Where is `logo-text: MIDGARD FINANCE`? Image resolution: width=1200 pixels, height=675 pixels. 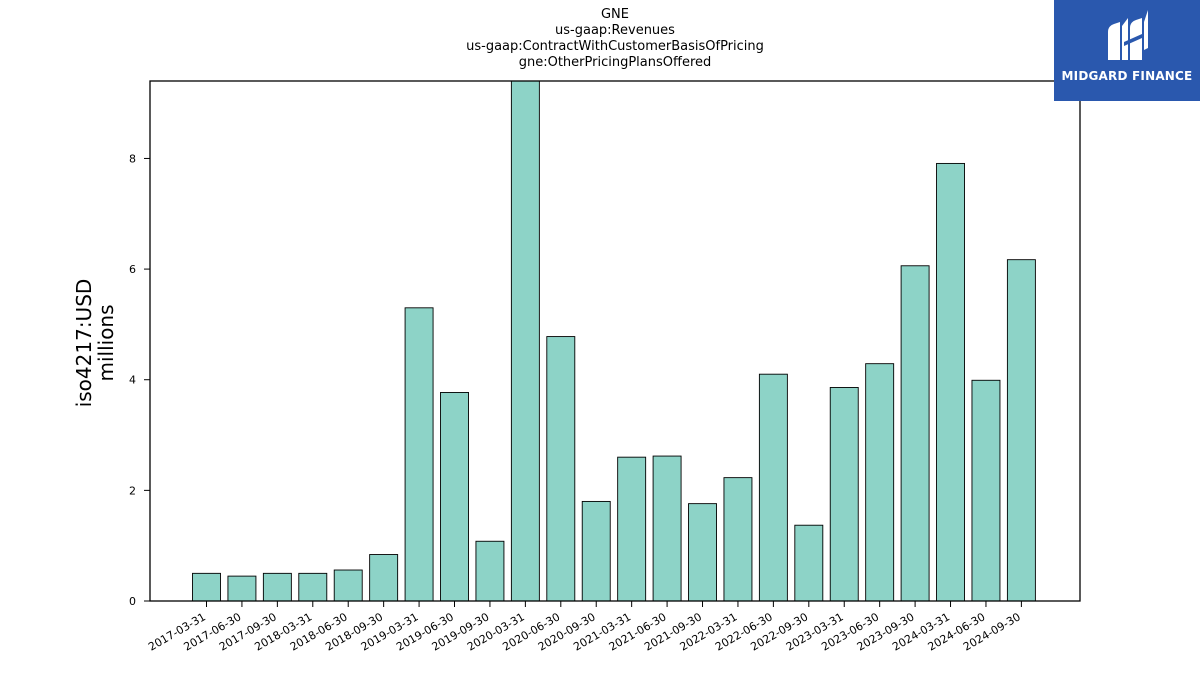
logo-text: MIDGARD FINANCE is located at coordinates (1127, 76).